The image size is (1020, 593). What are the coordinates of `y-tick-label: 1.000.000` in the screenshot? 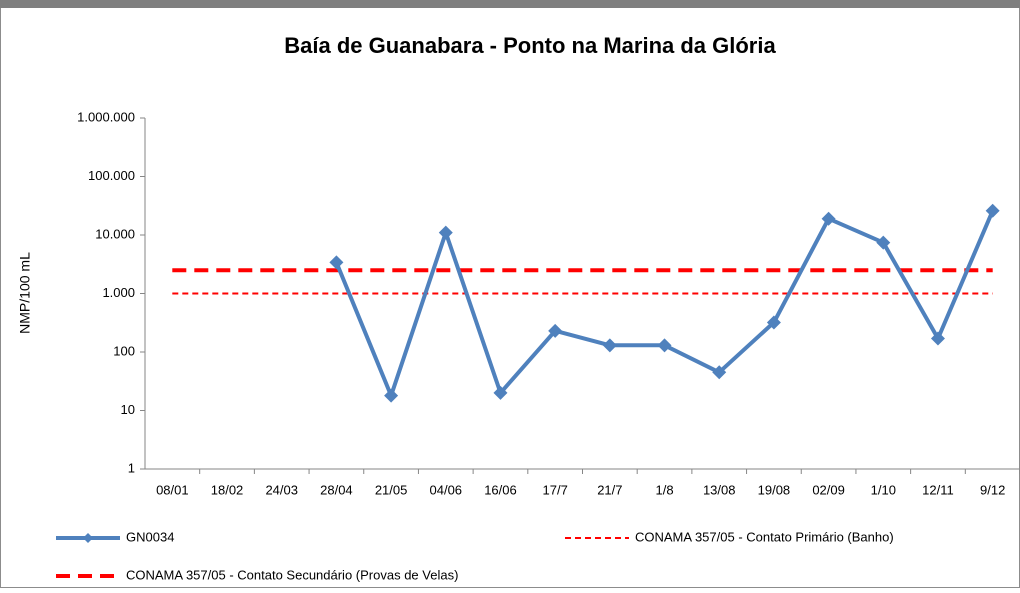 It's located at (106, 116).